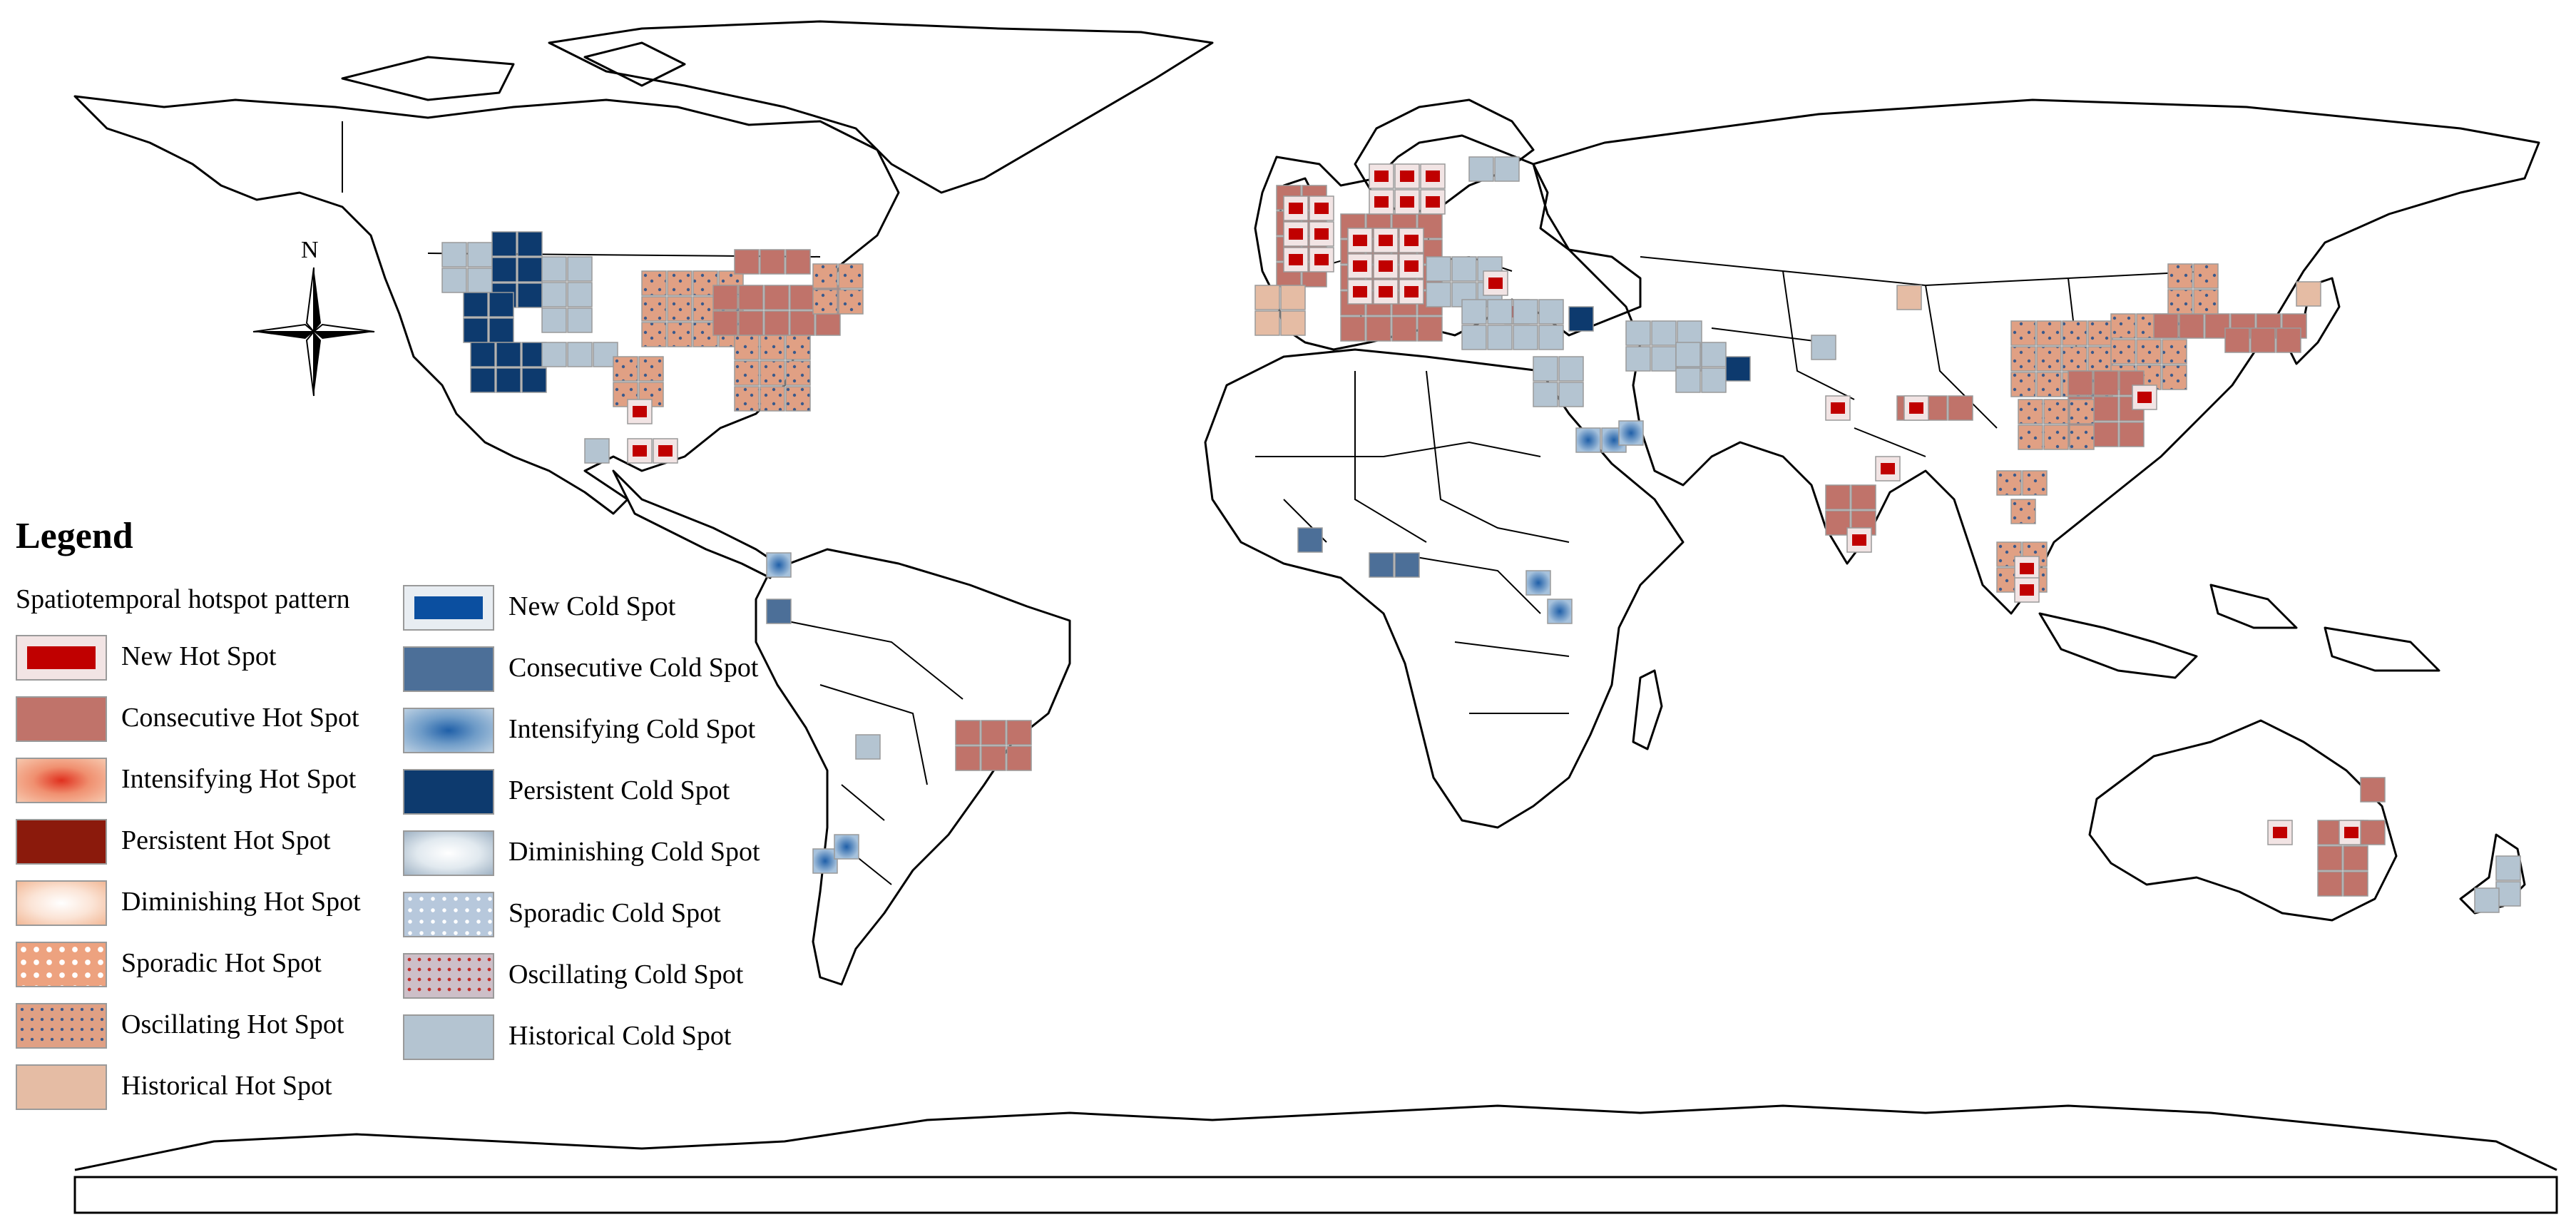 The width and height of the screenshot is (2576, 1227). I want to click on sporadic-hot-spot-swatch, so click(61, 964).